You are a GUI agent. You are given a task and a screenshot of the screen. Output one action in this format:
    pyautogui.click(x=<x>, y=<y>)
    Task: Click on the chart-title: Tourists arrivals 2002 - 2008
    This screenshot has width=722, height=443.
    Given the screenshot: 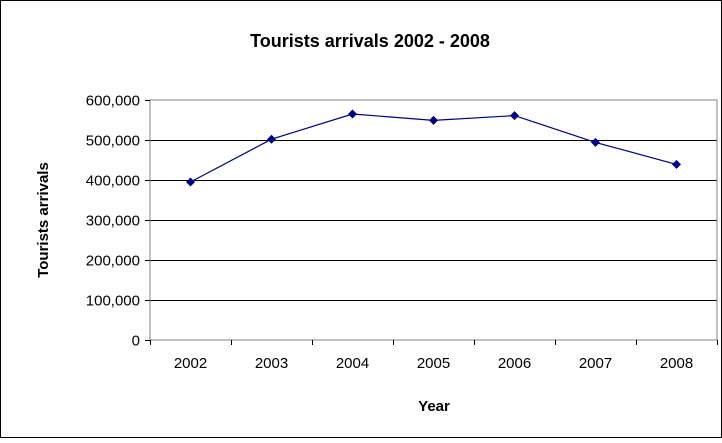 What is the action you would take?
    pyautogui.click(x=370, y=41)
    